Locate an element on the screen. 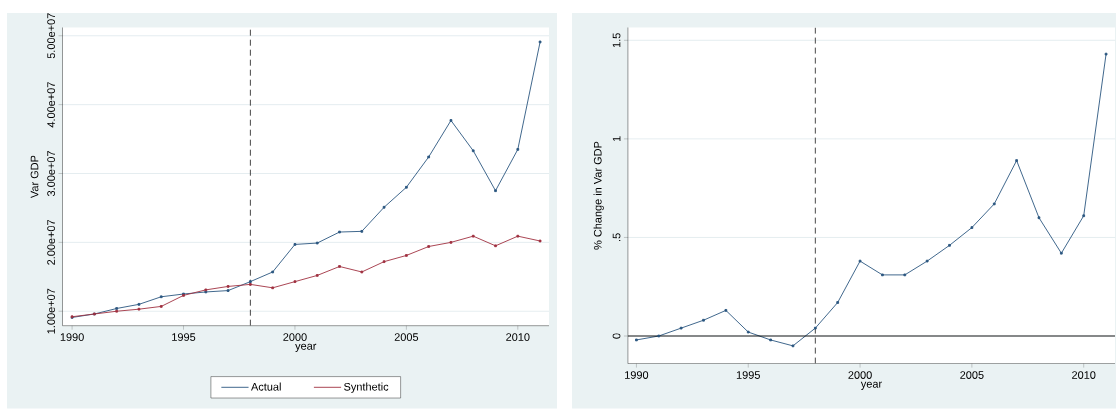 The image size is (1116, 411). legend-label: Actual is located at coordinates (266, 386).